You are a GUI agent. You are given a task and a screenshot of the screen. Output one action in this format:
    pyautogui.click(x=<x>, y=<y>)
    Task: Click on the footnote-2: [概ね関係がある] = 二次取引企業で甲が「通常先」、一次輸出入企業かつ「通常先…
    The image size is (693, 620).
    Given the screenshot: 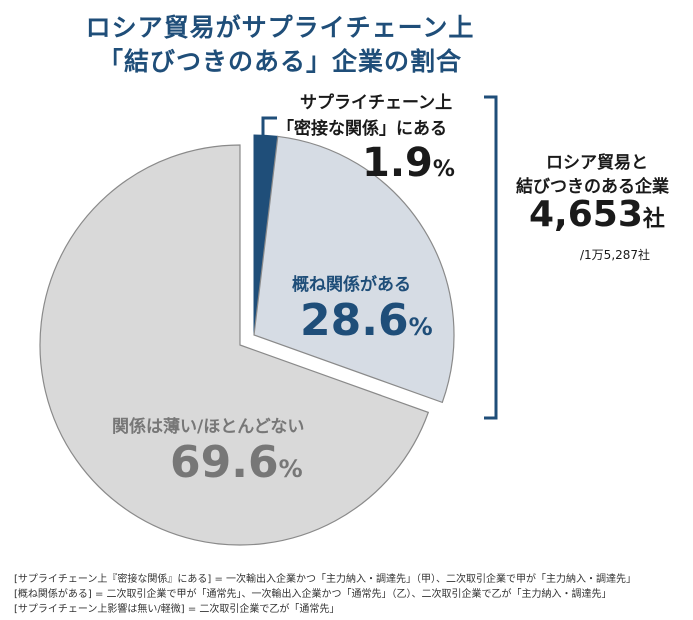 What is the action you would take?
    pyautogui.click(x=313, y=594)
    